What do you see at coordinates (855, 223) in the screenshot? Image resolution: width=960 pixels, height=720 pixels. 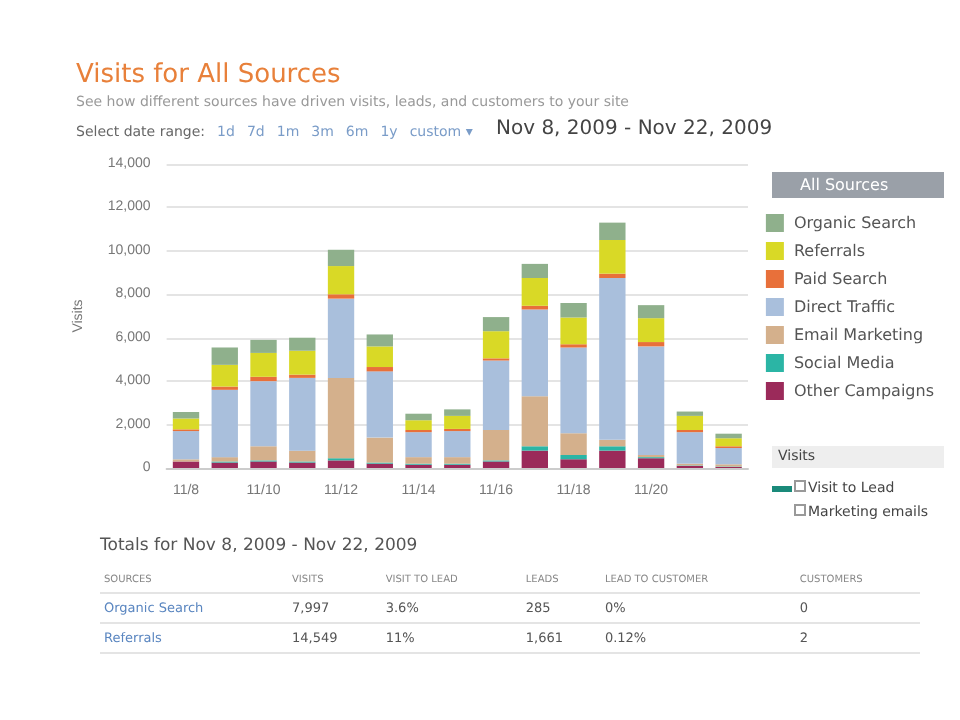 I see `legend-label: Organic Search` at bounding box center [855, 223].